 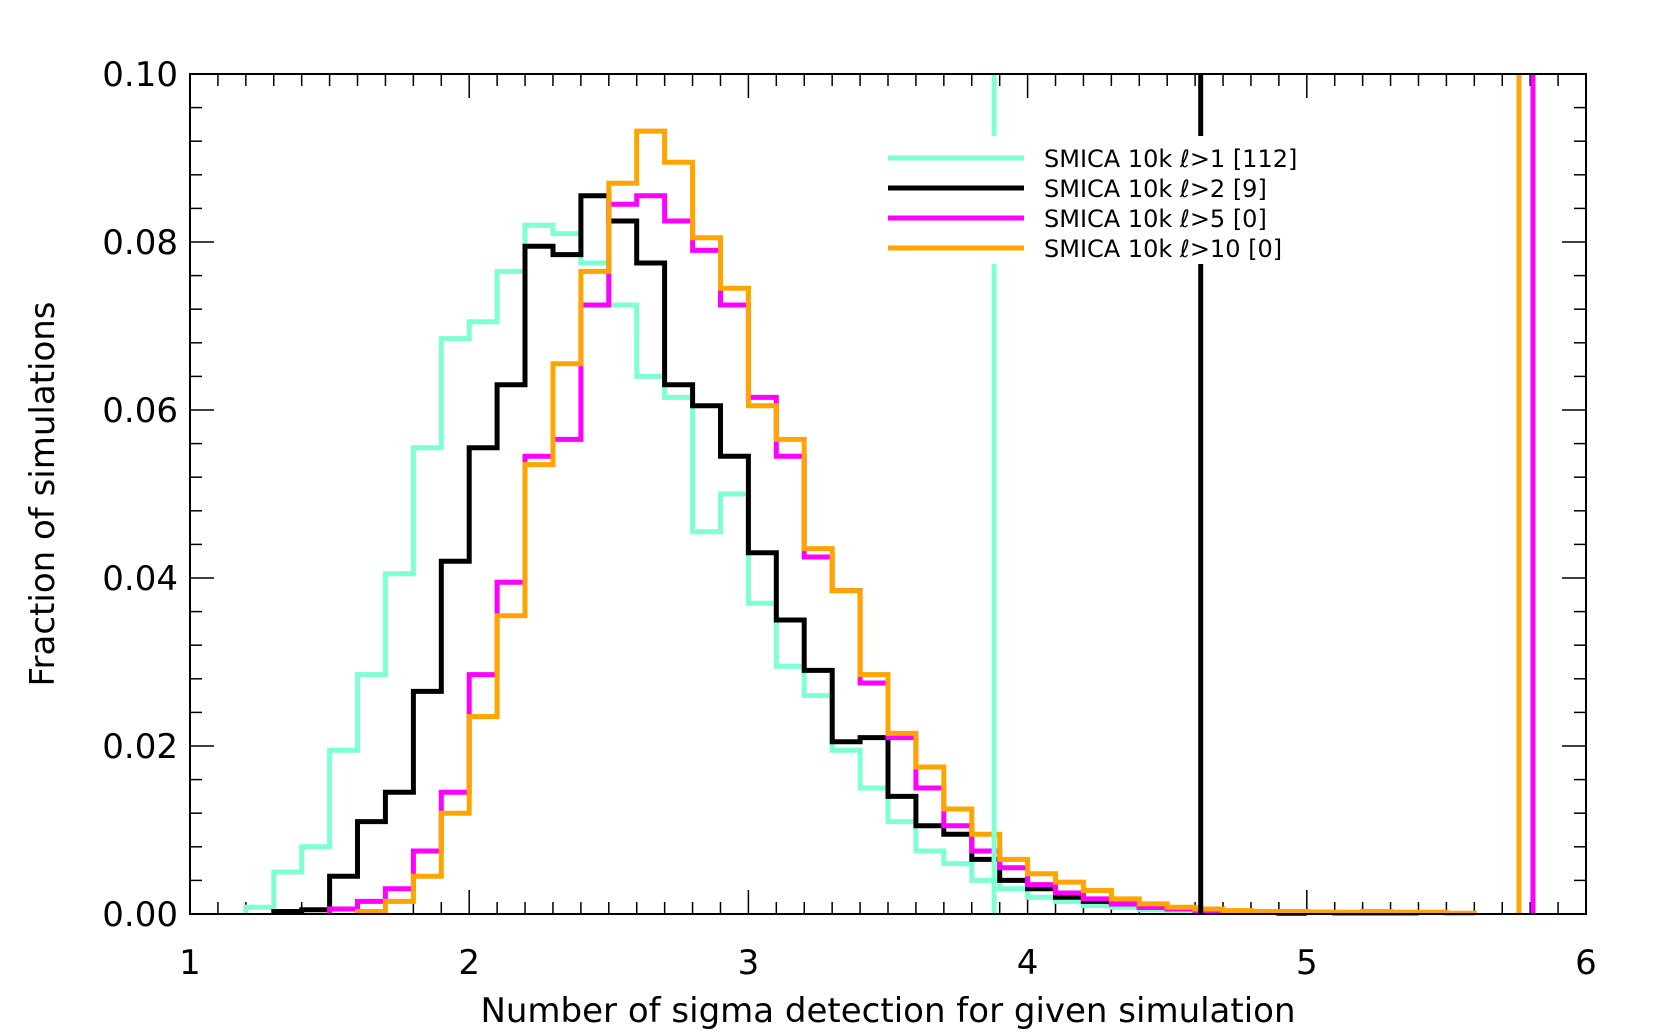 I want to click on y-axis-title: Fraction of simulations, so click(x=43, y=493).